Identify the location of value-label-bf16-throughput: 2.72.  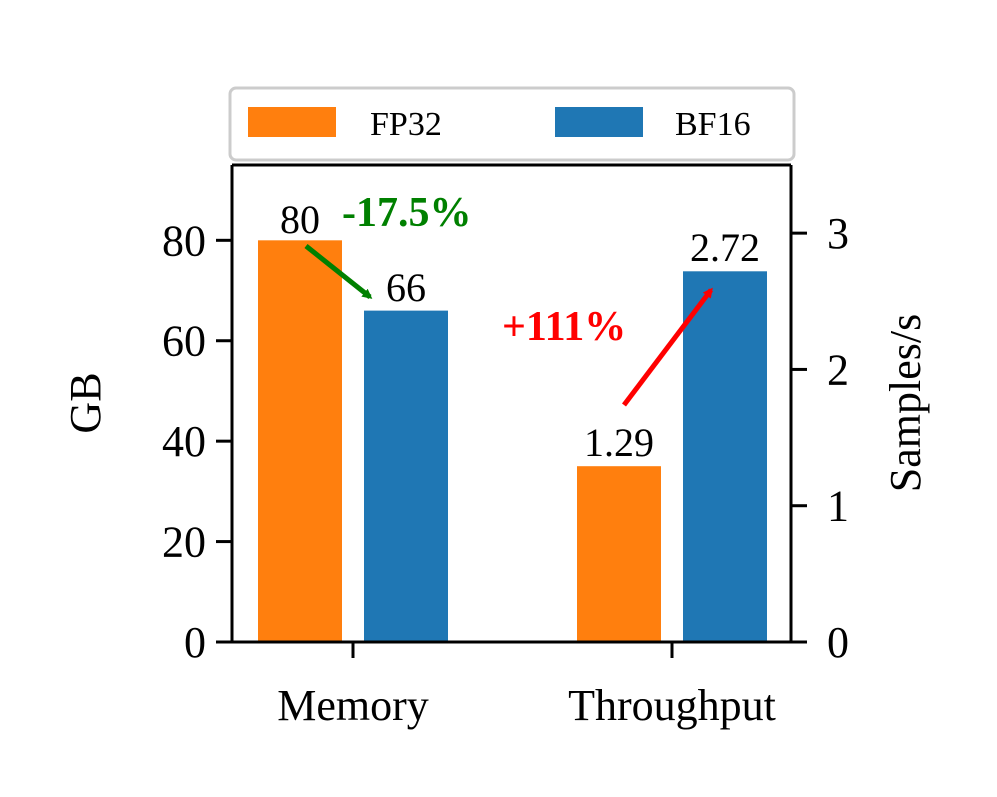
(725, 247).